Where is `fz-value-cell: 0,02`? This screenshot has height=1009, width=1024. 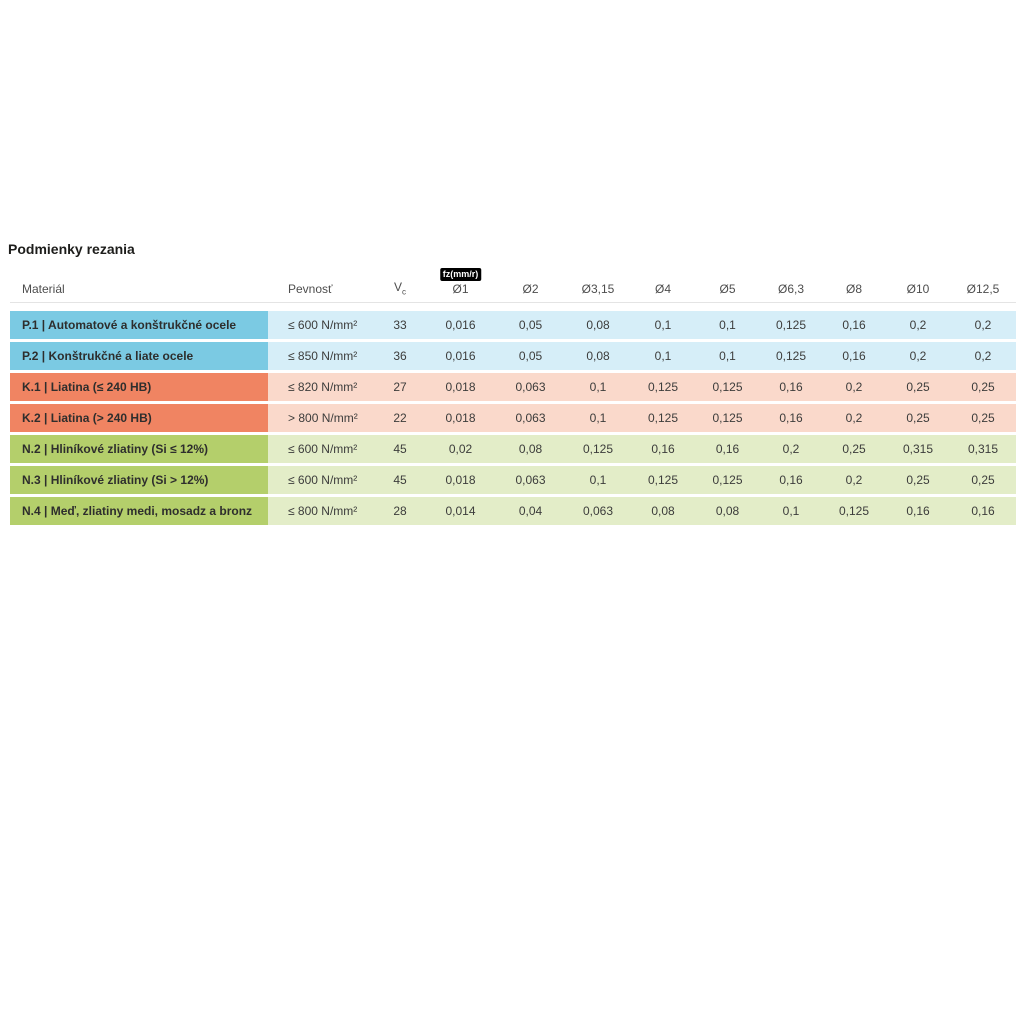
fz-value-cell: 0,02 is located at coordinates (460, 449).